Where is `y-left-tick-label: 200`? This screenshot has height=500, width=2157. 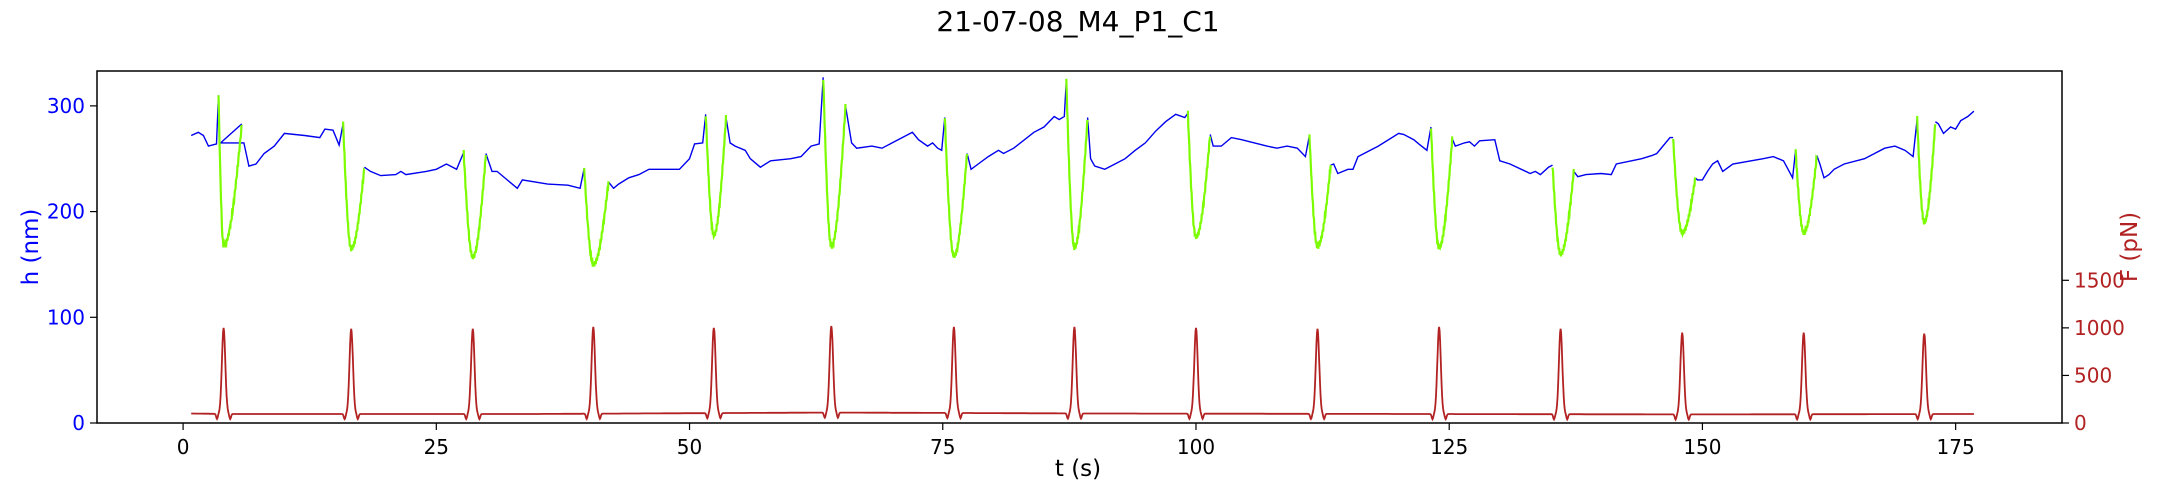
y-left-tick-label: 200 is located at coordinates (66, 212).